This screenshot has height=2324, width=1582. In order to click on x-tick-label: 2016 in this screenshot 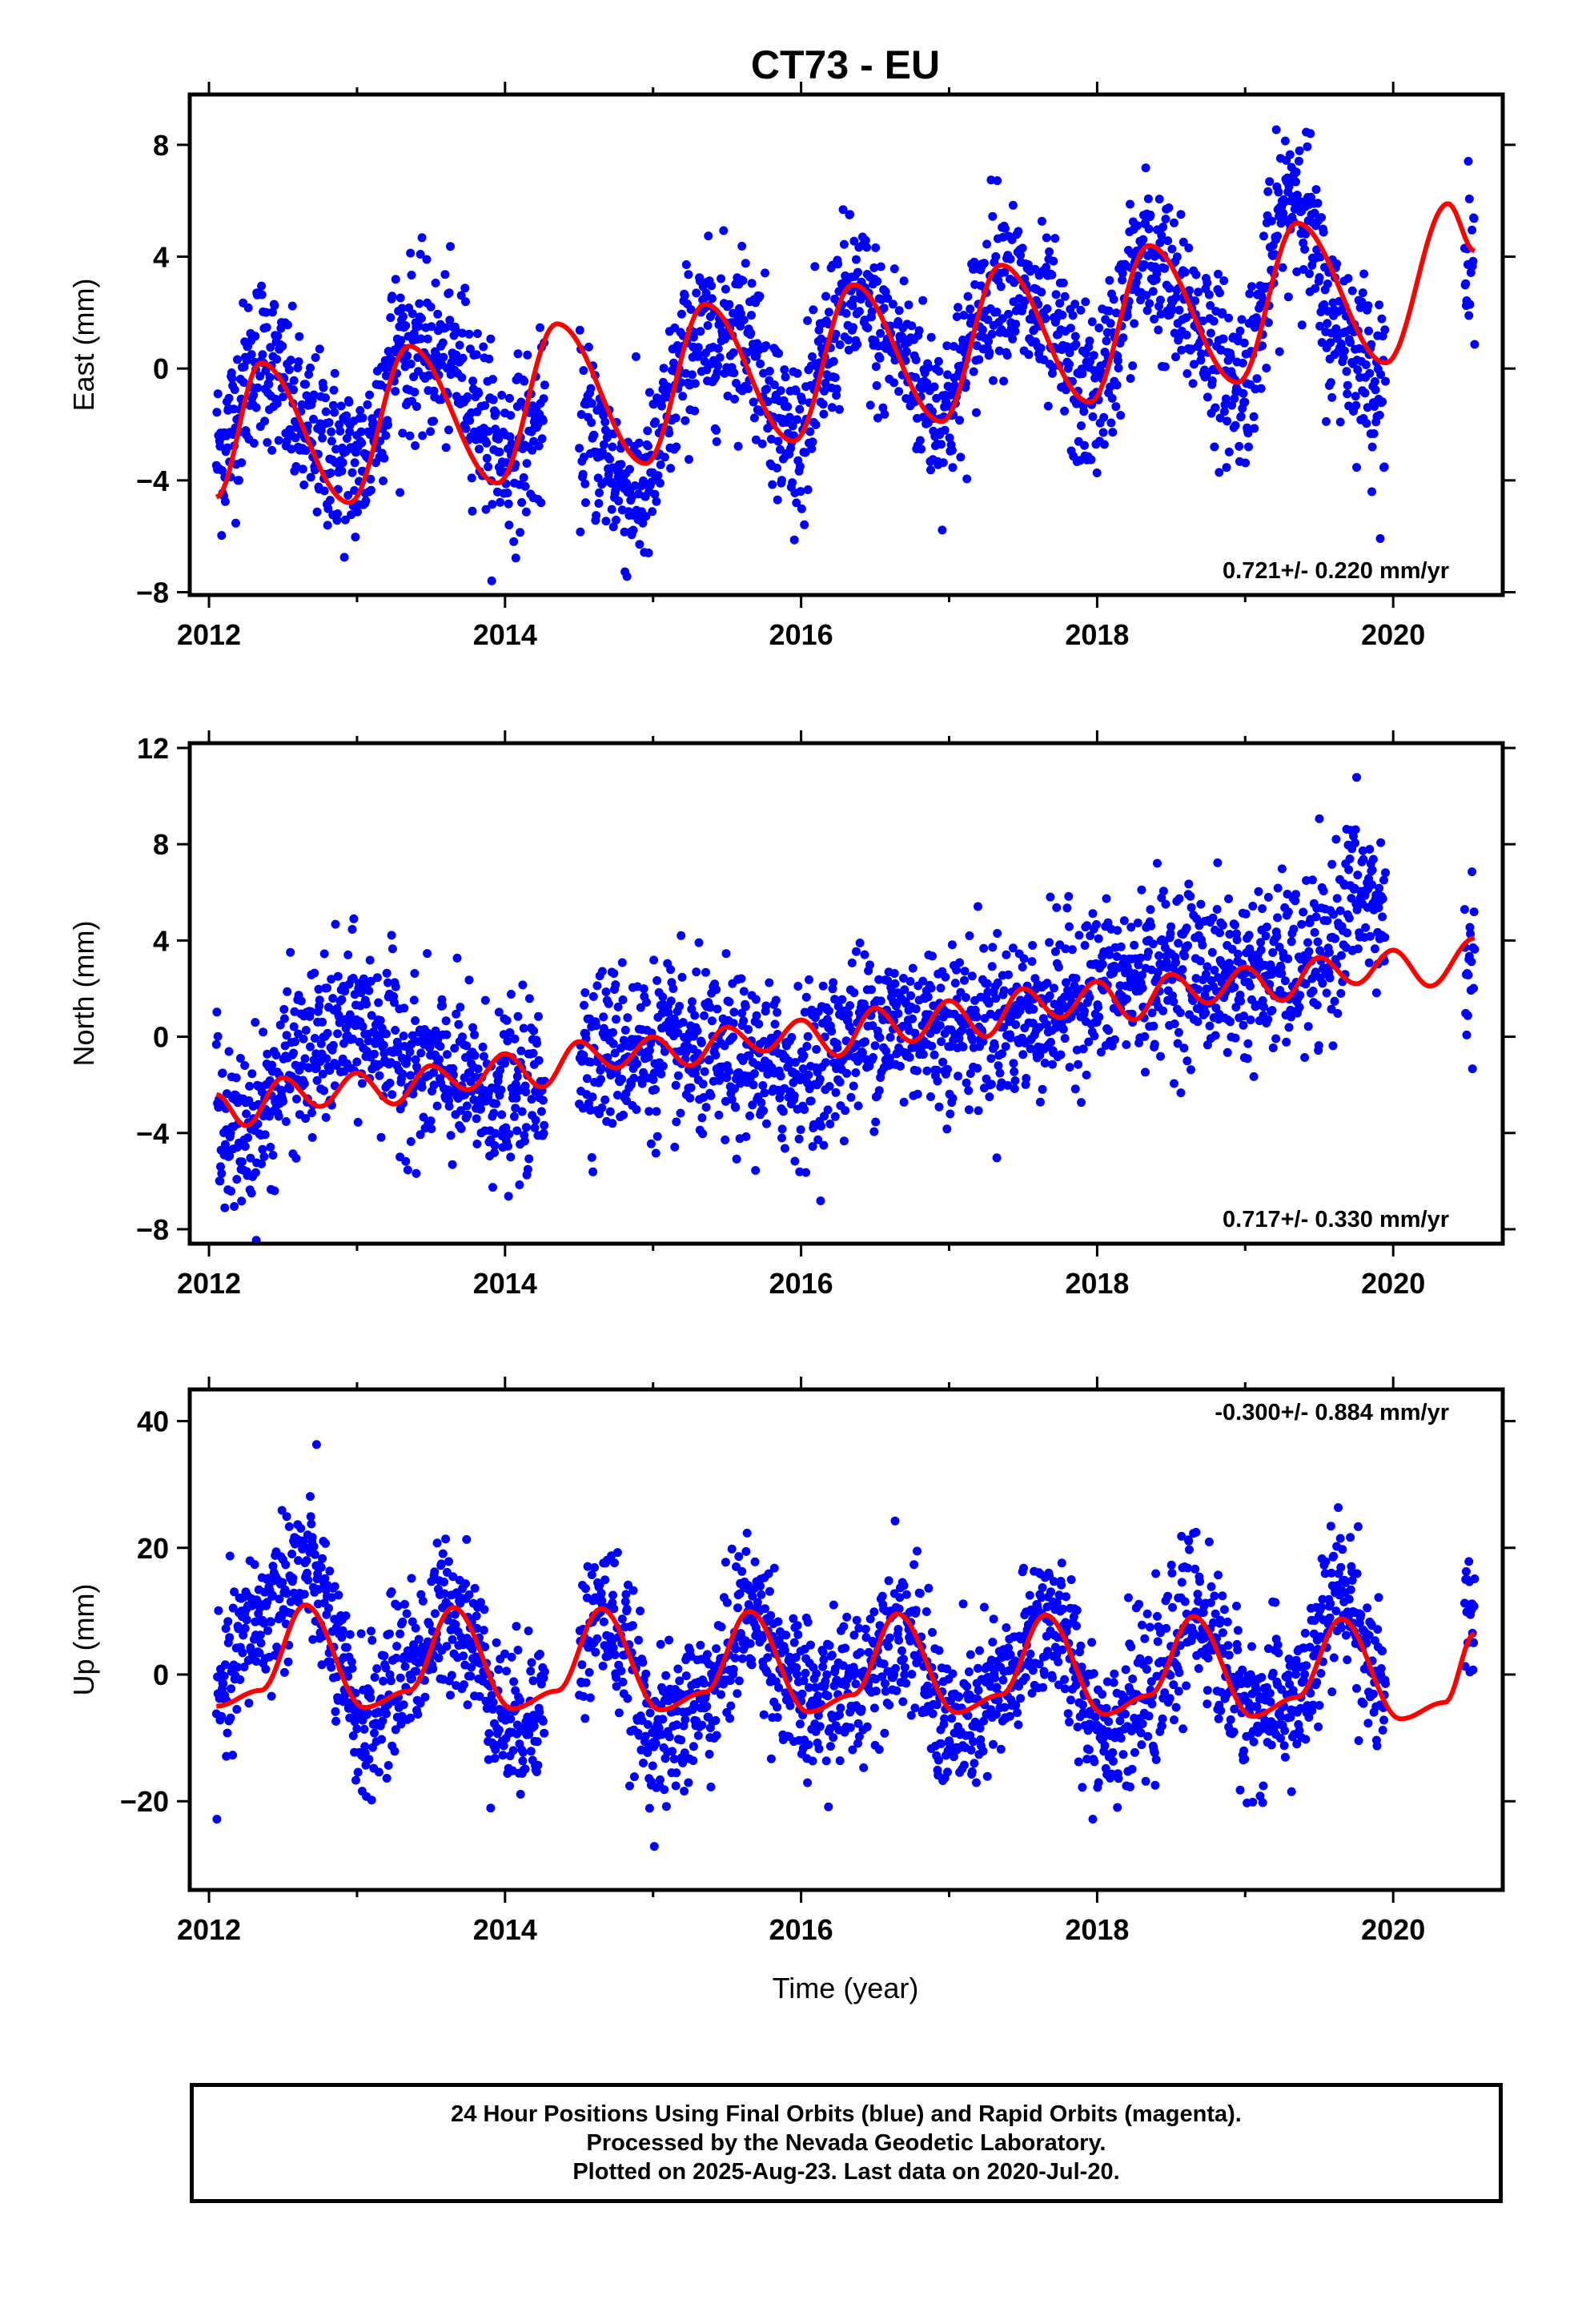, I will do `click(801, 634)`.